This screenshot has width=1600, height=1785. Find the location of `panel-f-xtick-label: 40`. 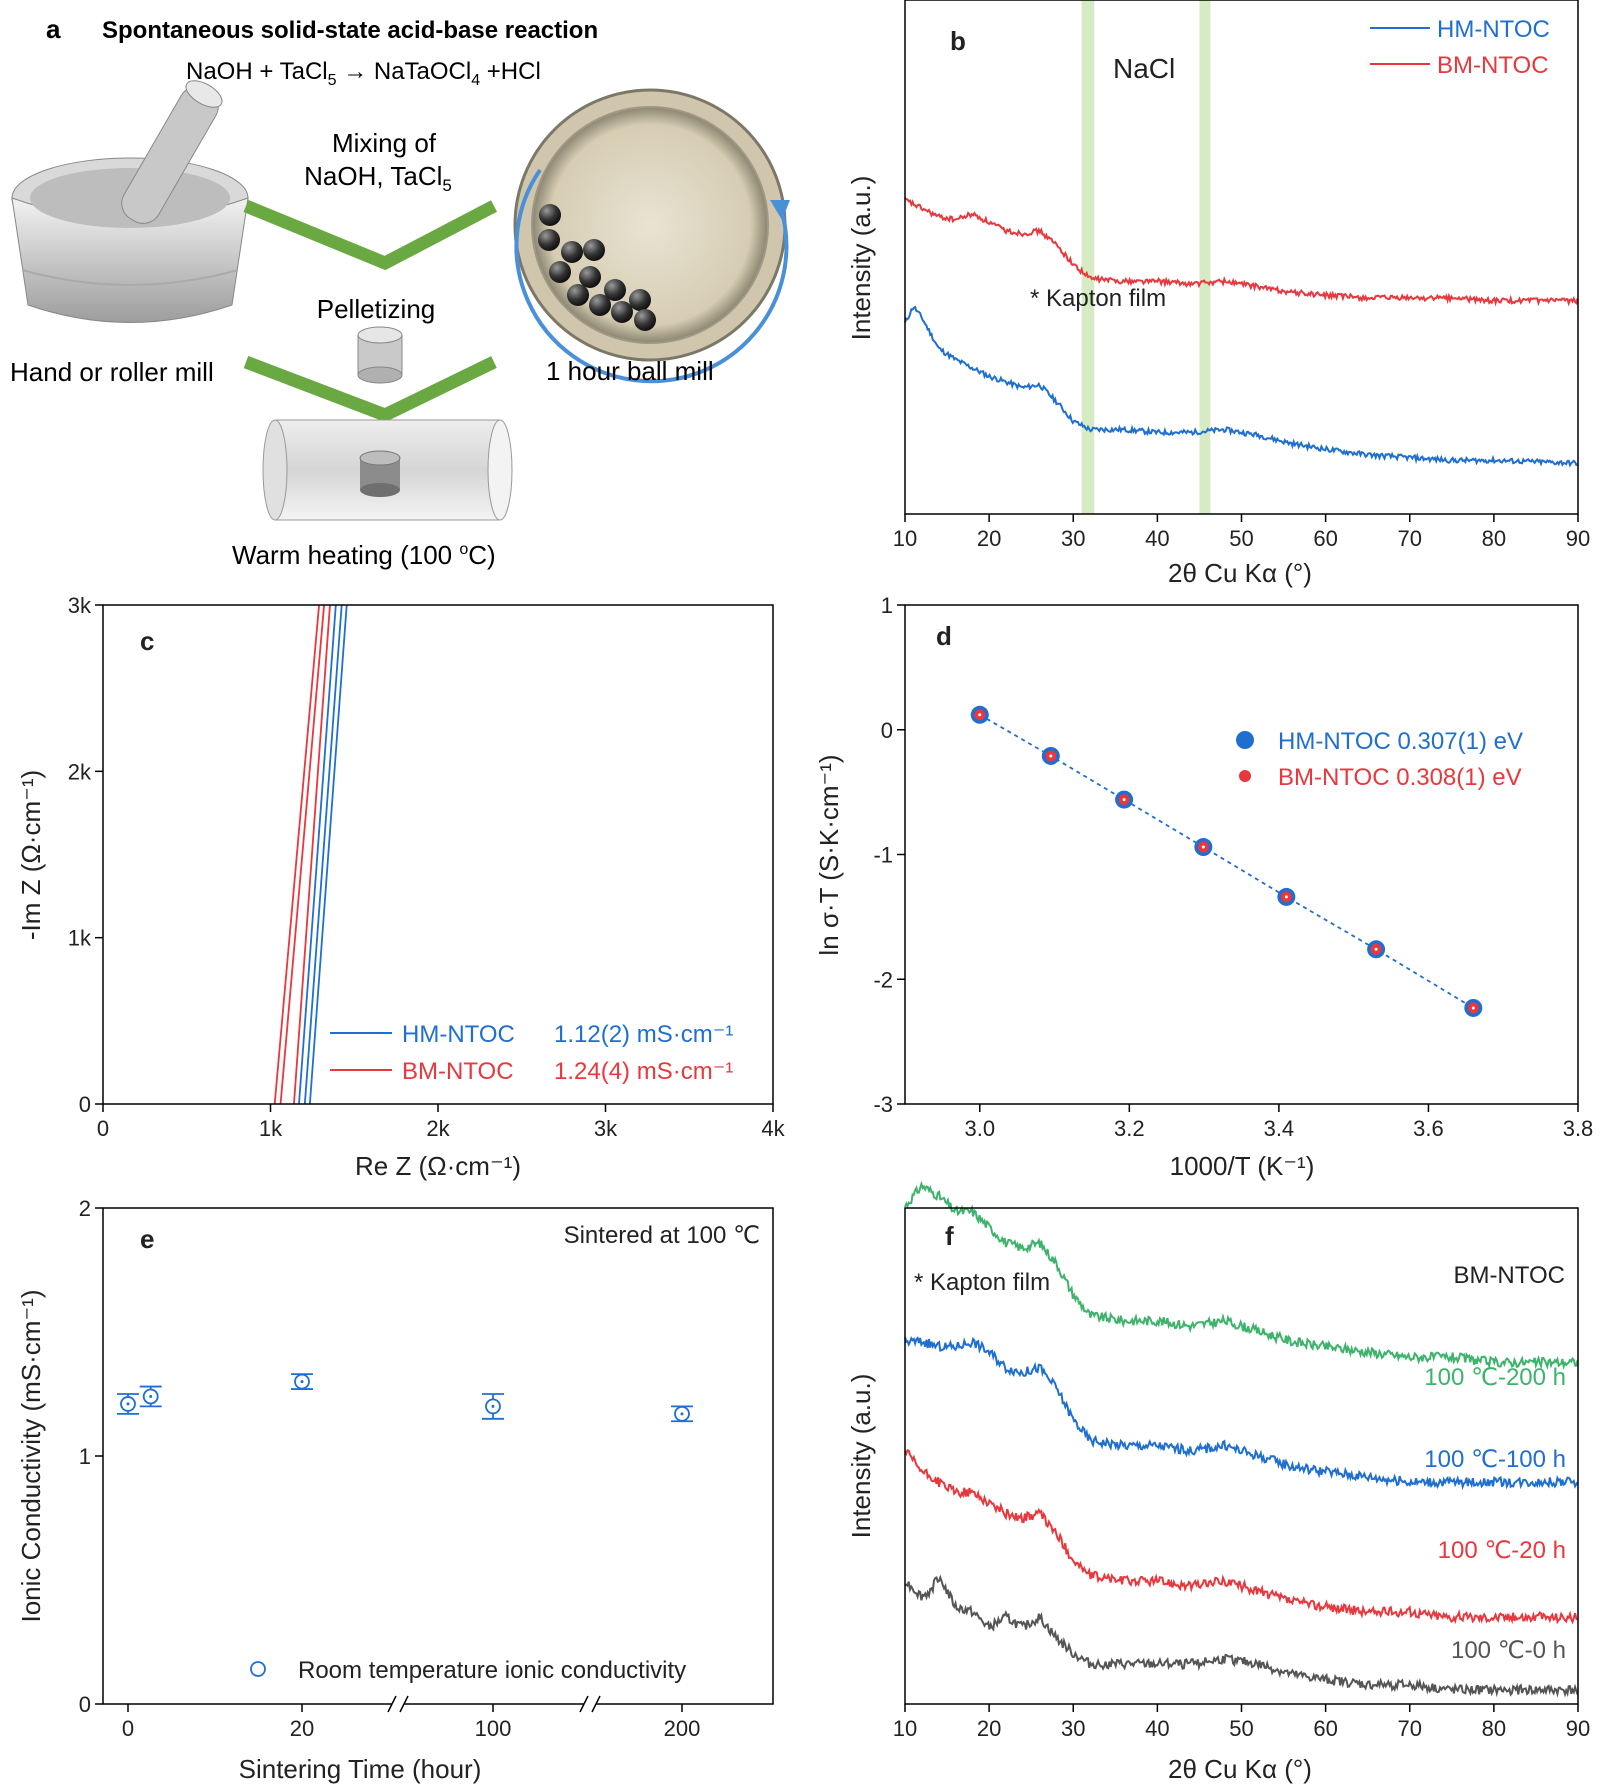

panel-f-xtick-label: 40 is located at coordinates (1157, 1728).